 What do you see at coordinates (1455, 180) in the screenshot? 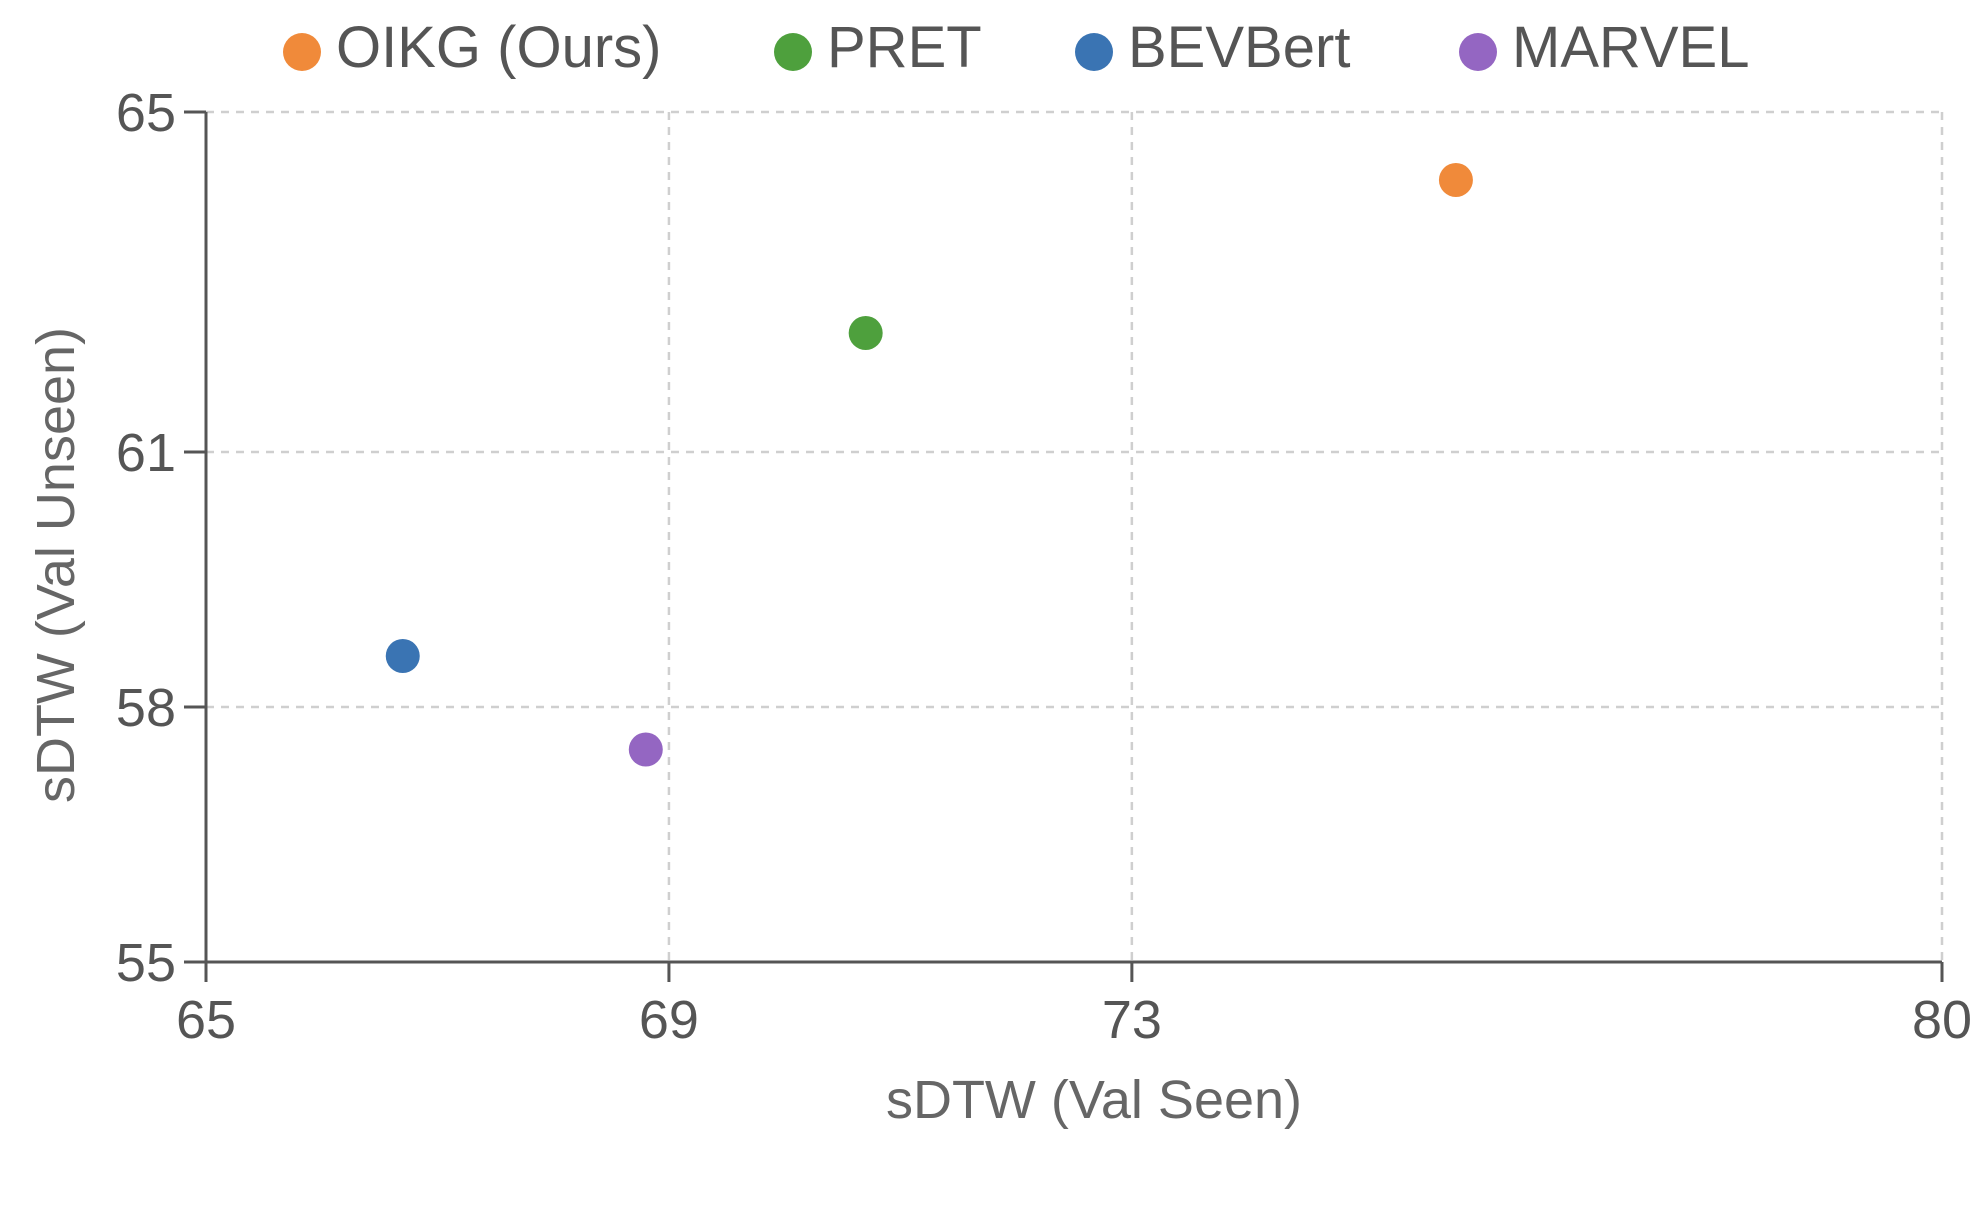
I see `data-point-oikg-ours` at bounding box center [1455, 180].